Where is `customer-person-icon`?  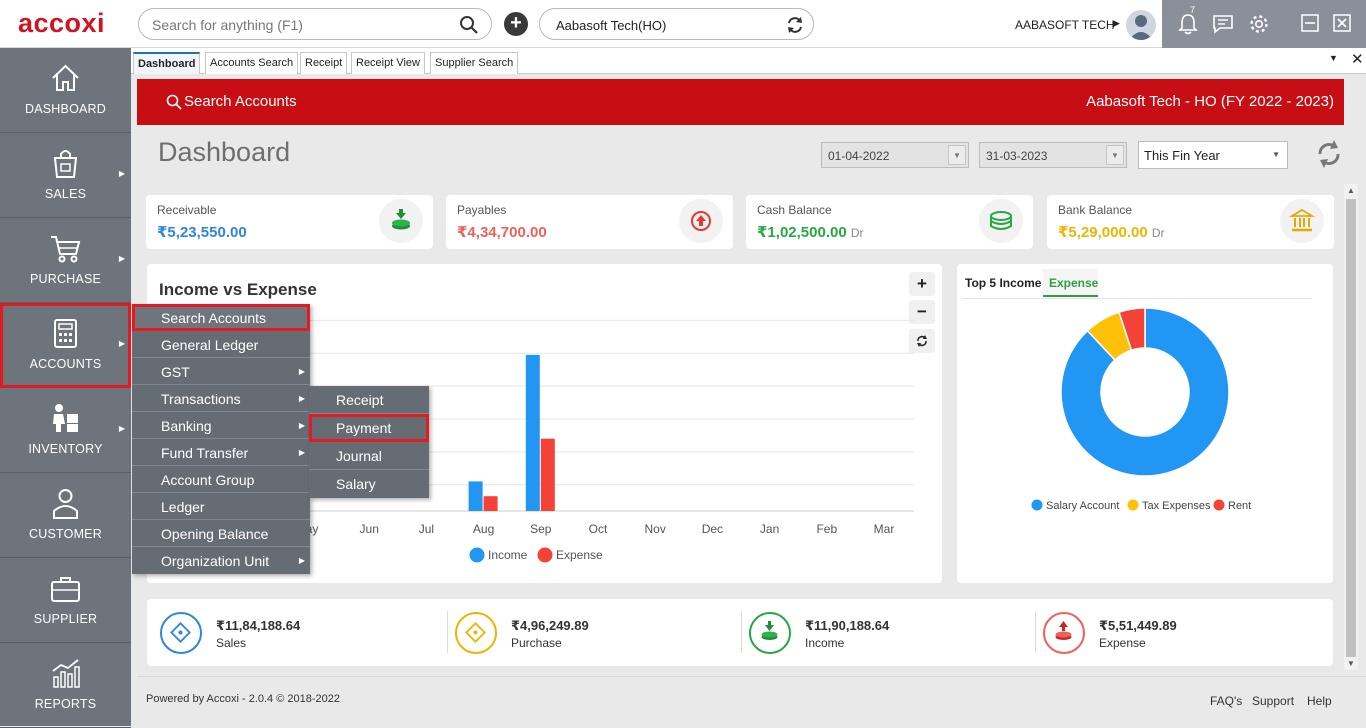 customer-person-icon is located at coordinates (65, 504).